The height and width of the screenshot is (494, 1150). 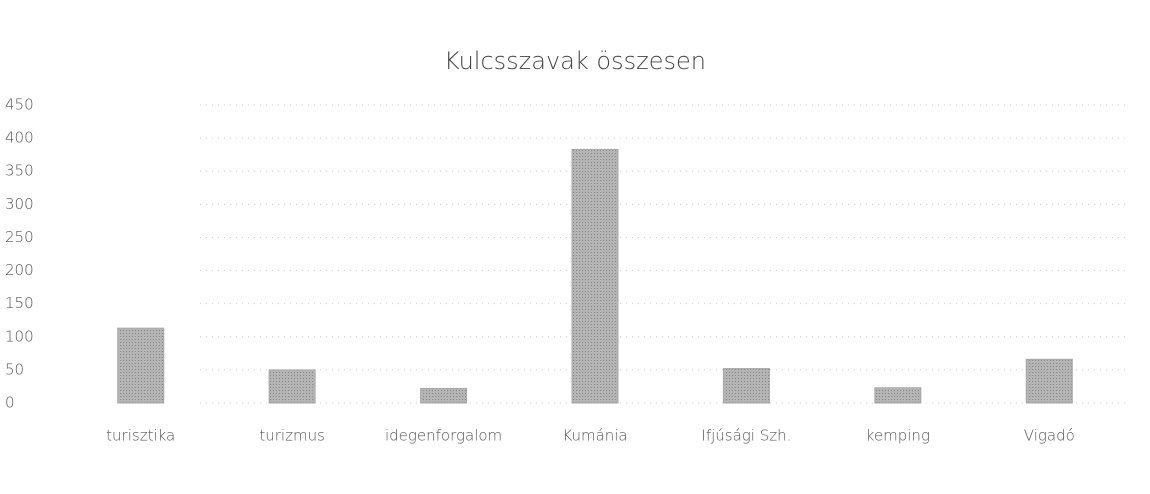 What do you see at coordinates (10, 403) in the screenshot?
I see `y-tick-label: 0` at bounding box center [10, 403].